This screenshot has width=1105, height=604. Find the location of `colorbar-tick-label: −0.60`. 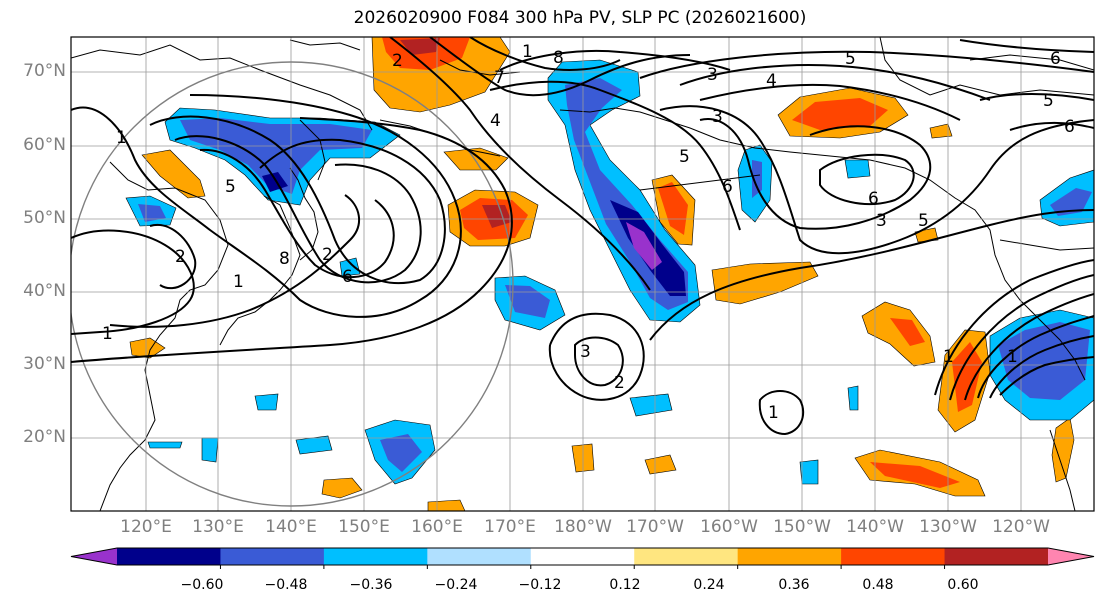

colorbar-tick-label: −0.60 is located at coordinates (202, 585).